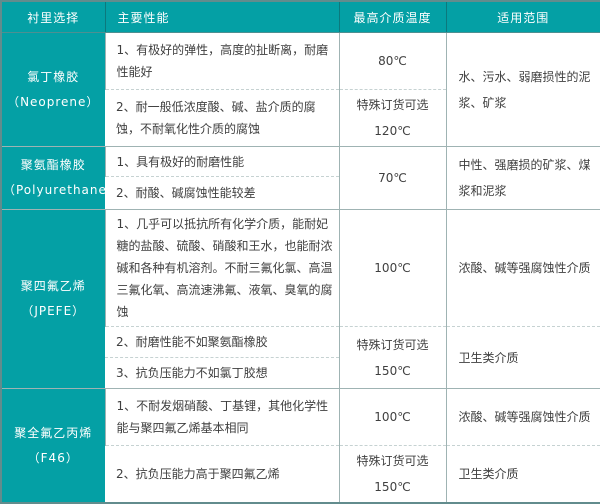 The height and width of the screenshot is (504, 600). Describe the element at coordinates (522, 178) in the screenshot. I see `application-cell: 中性、强磨损的矿浆、煤浆和泥浆` at that location.